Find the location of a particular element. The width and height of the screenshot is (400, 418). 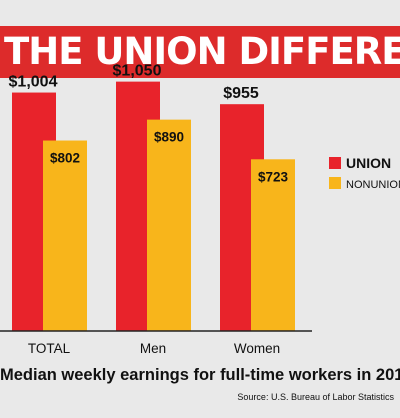

value-label-nonunion-men: $890 is located at coordinates (169, 137).